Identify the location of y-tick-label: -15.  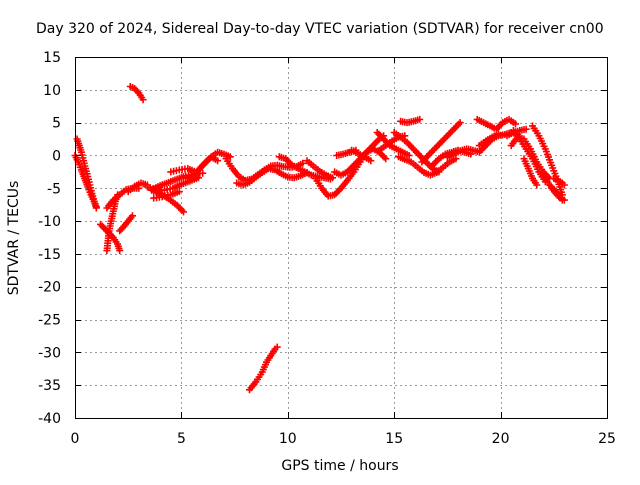
(49, 255).